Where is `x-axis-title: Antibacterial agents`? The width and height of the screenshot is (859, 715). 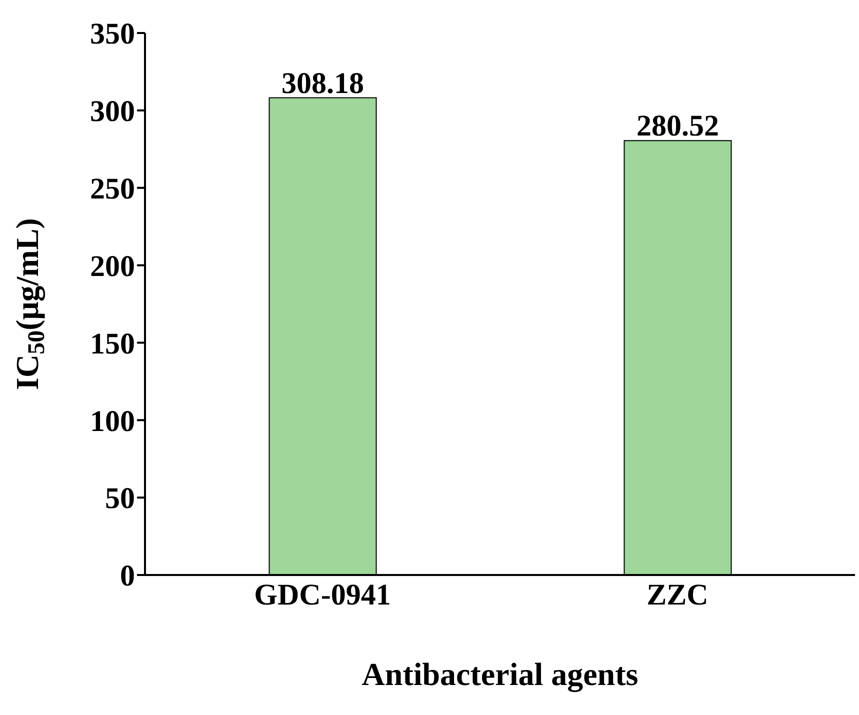
x-axis-title: Antibacterial agents is located at coordinates (500, 674).